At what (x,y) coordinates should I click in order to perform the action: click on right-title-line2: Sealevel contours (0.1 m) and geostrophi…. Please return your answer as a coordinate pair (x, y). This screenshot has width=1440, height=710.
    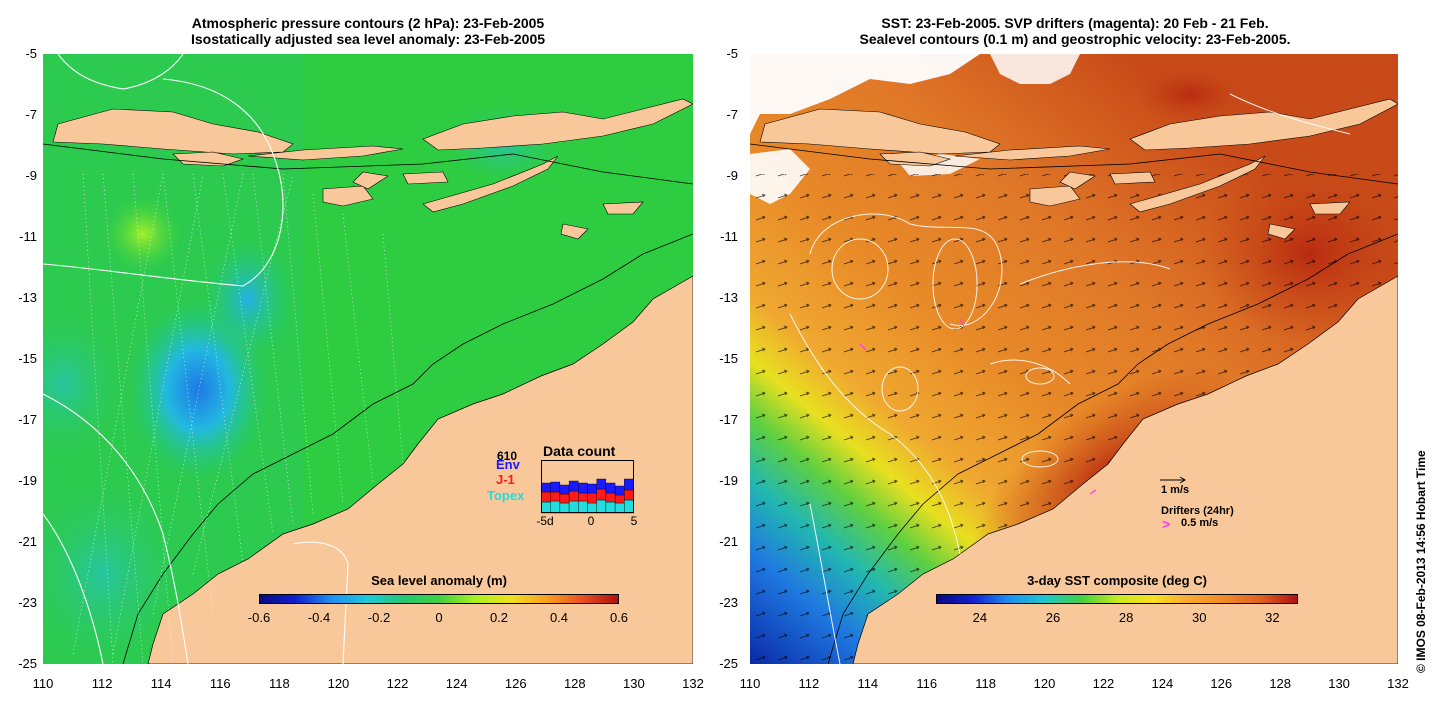
    Looking at the image, I should click on (1075, 39).